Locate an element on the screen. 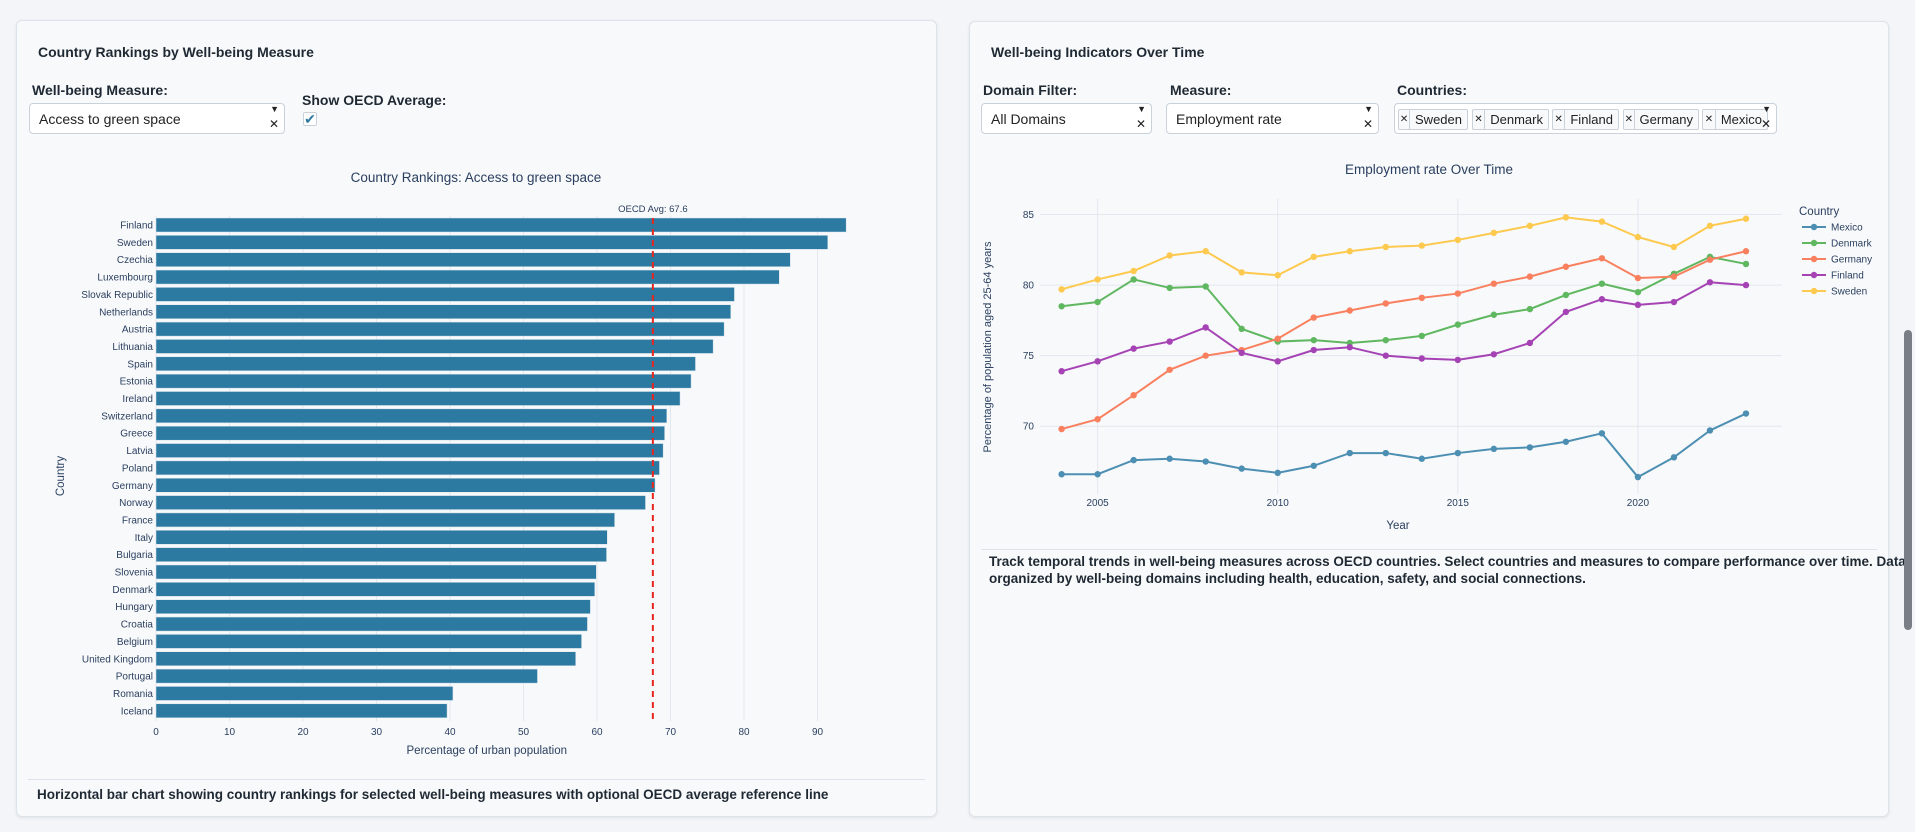  trend-measure-dropdown: Employment rate ▼ ✕ is located at coordinates (1272, 118).